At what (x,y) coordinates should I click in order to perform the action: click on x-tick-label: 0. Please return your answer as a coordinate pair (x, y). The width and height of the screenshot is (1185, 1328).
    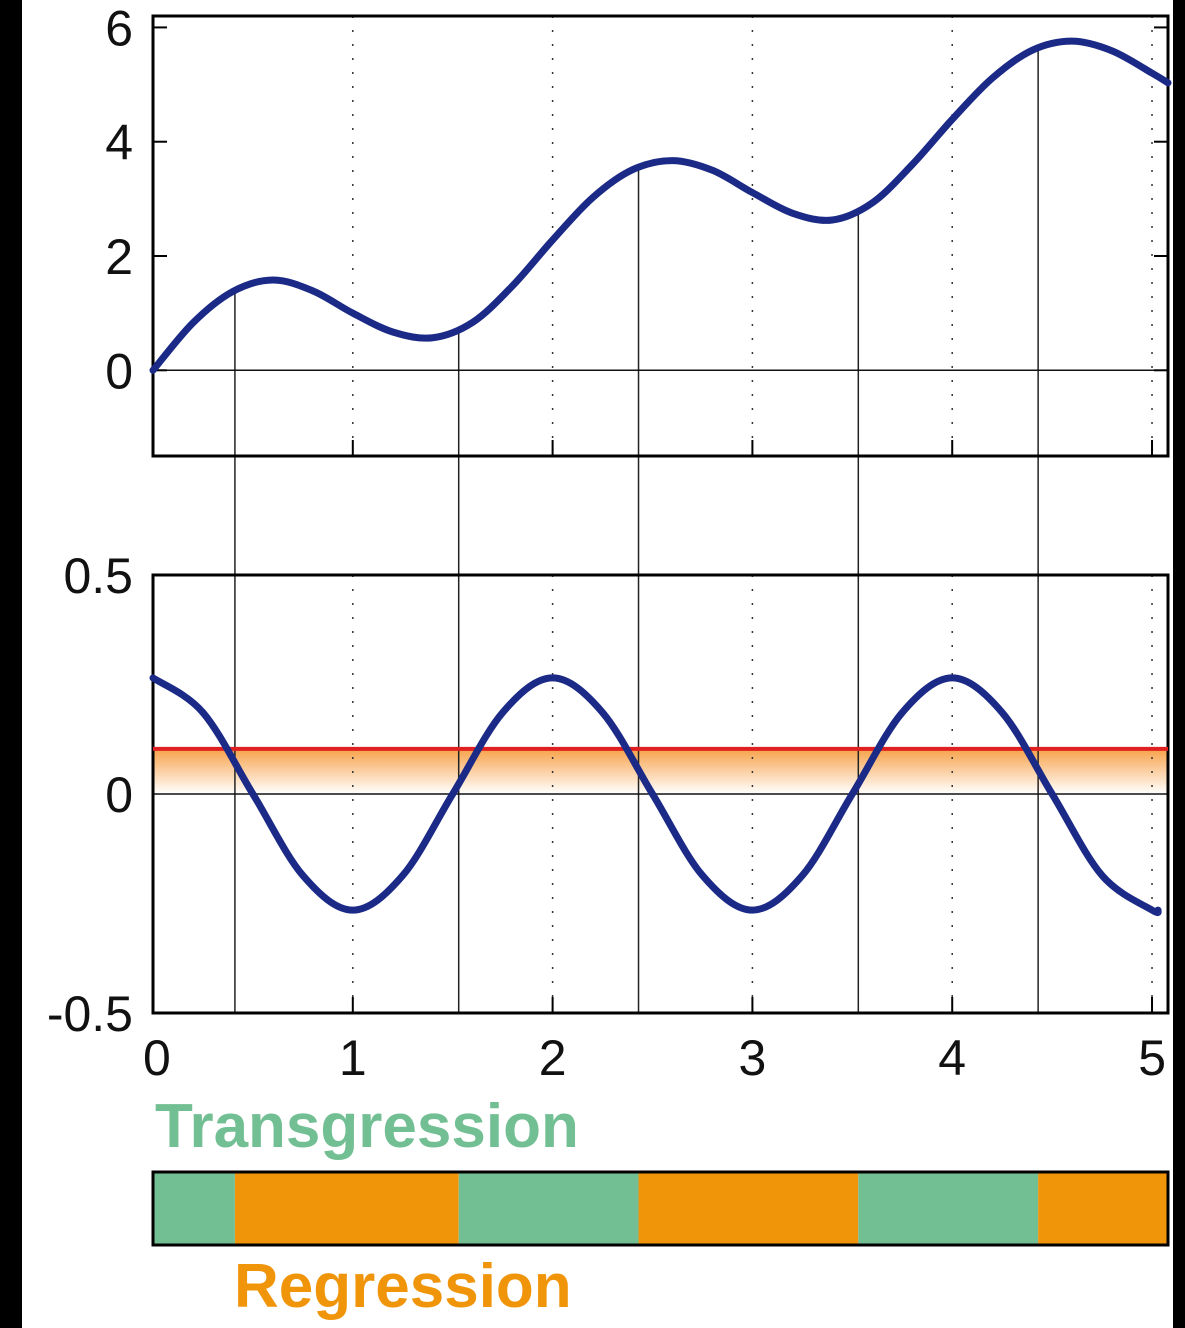
    Looking at the image, I should click on (157, 1058).